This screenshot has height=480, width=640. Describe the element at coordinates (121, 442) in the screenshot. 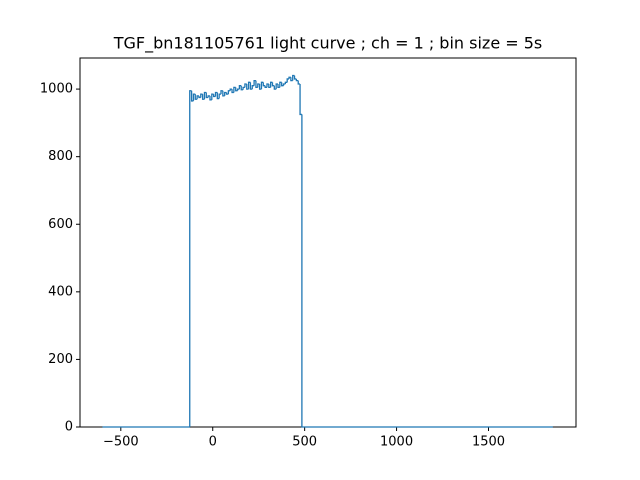

I see `x-tick-label: −500` at that location.